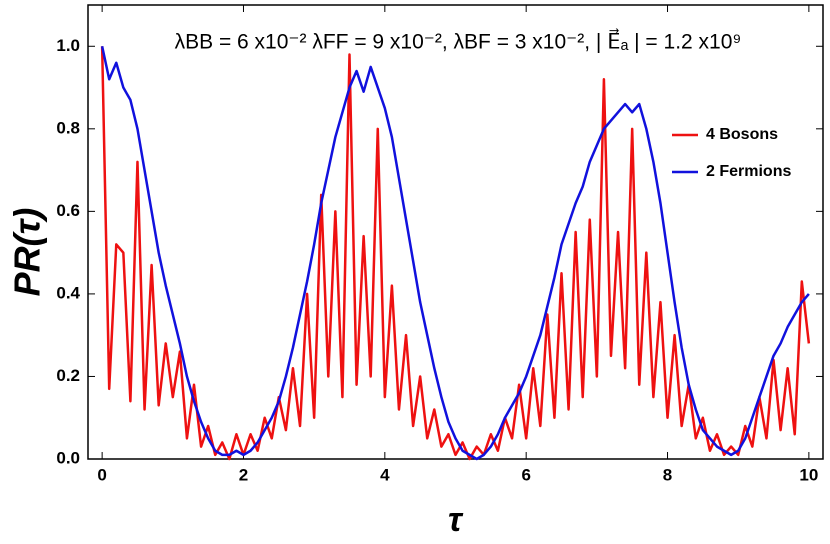 The height and width of the screenshot is (544, 830). What do you see at coordinates (68, 375) in the screenshot?
I see `y-tick-label: 0.2` at bounding box center [68, 375].